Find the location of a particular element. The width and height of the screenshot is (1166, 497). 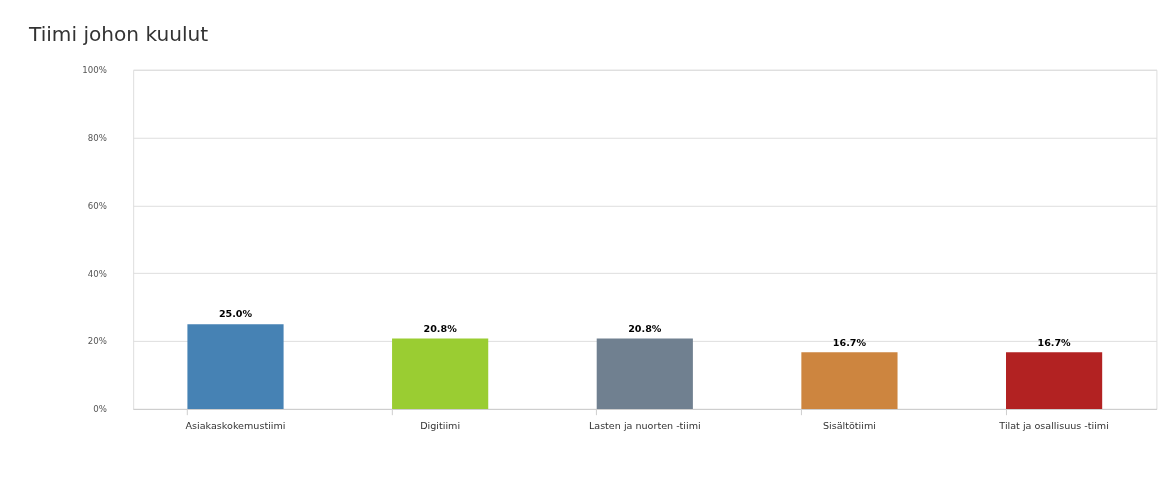

y-tick-label: 20% is located at coordinates (97, 341).